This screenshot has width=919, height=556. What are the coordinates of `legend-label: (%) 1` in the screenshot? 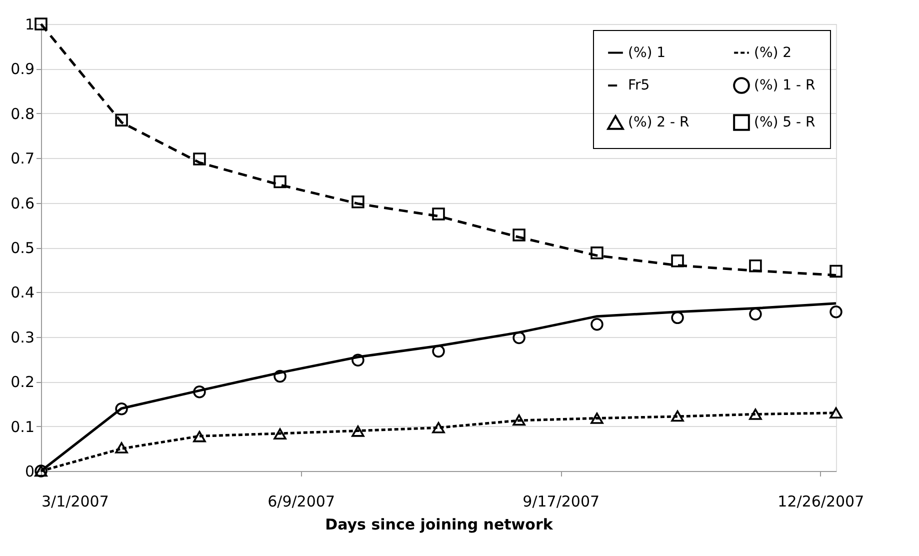 It's located at (647, 52).